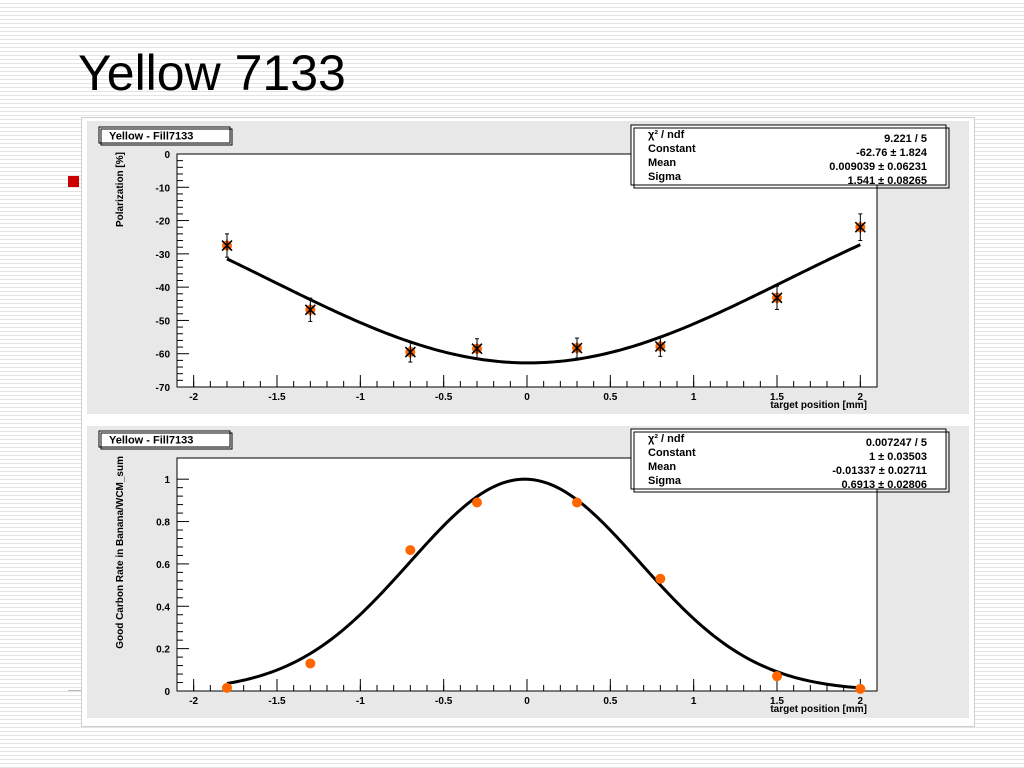 This screenshot has height=768, width=1024. I want to click on y-axis: 0 -10 -20 -30 -40 -50 -60 -70, so click(172, 272).